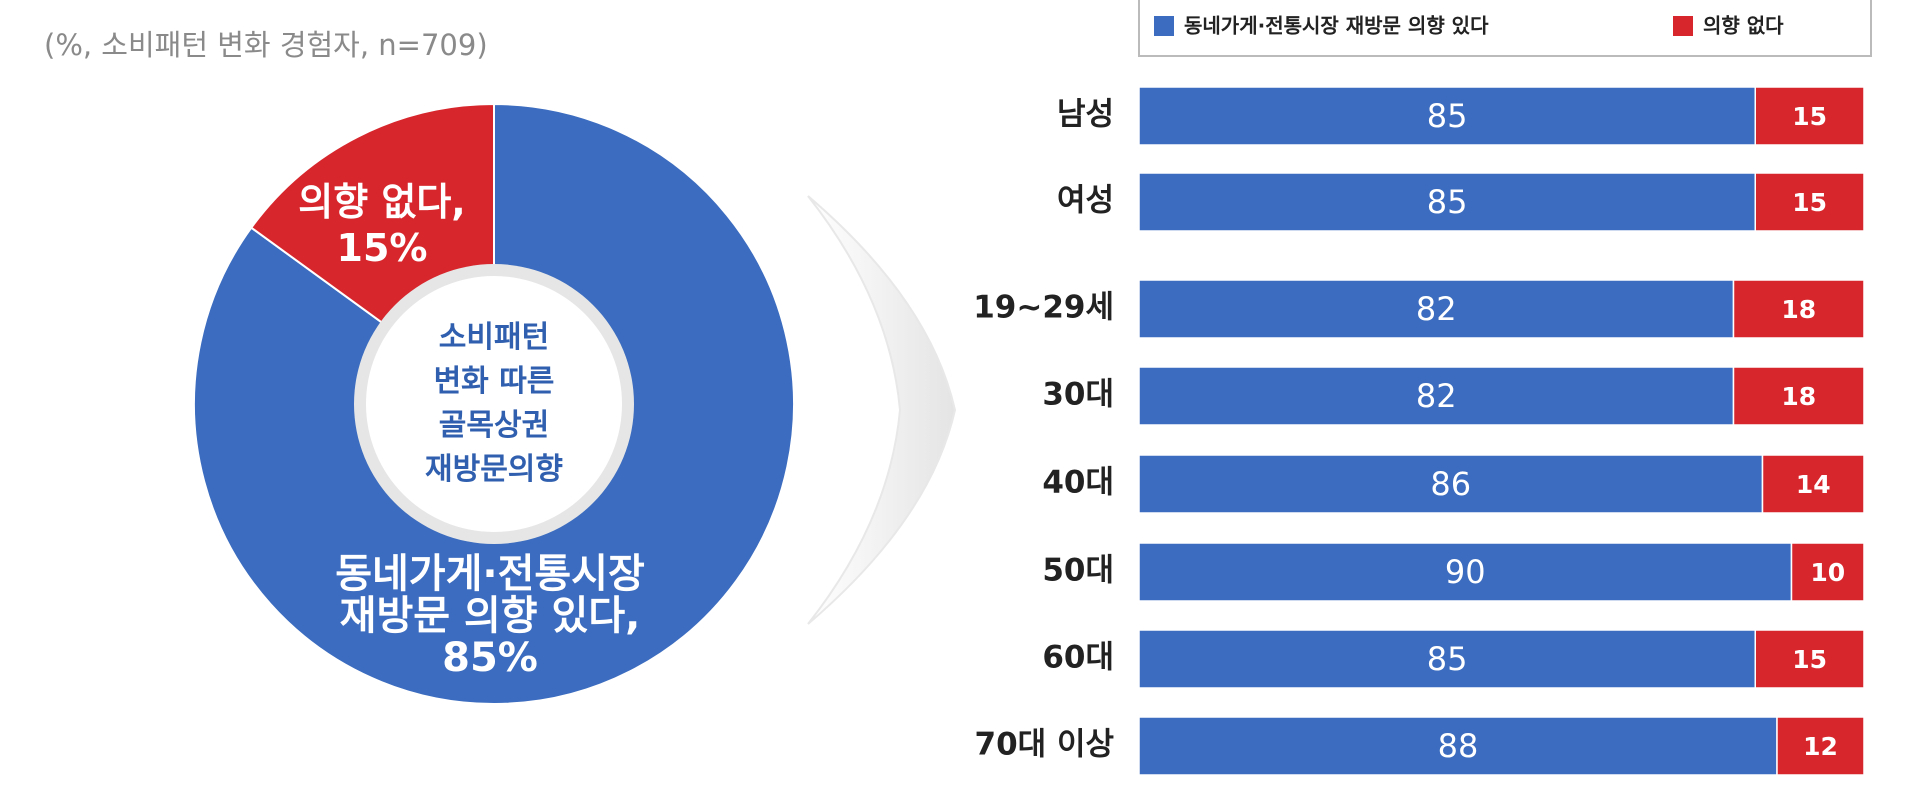  Describe the element at coordinates (1045, 745) in the screenshot. I see `category-label: 70대 이상` at that location.